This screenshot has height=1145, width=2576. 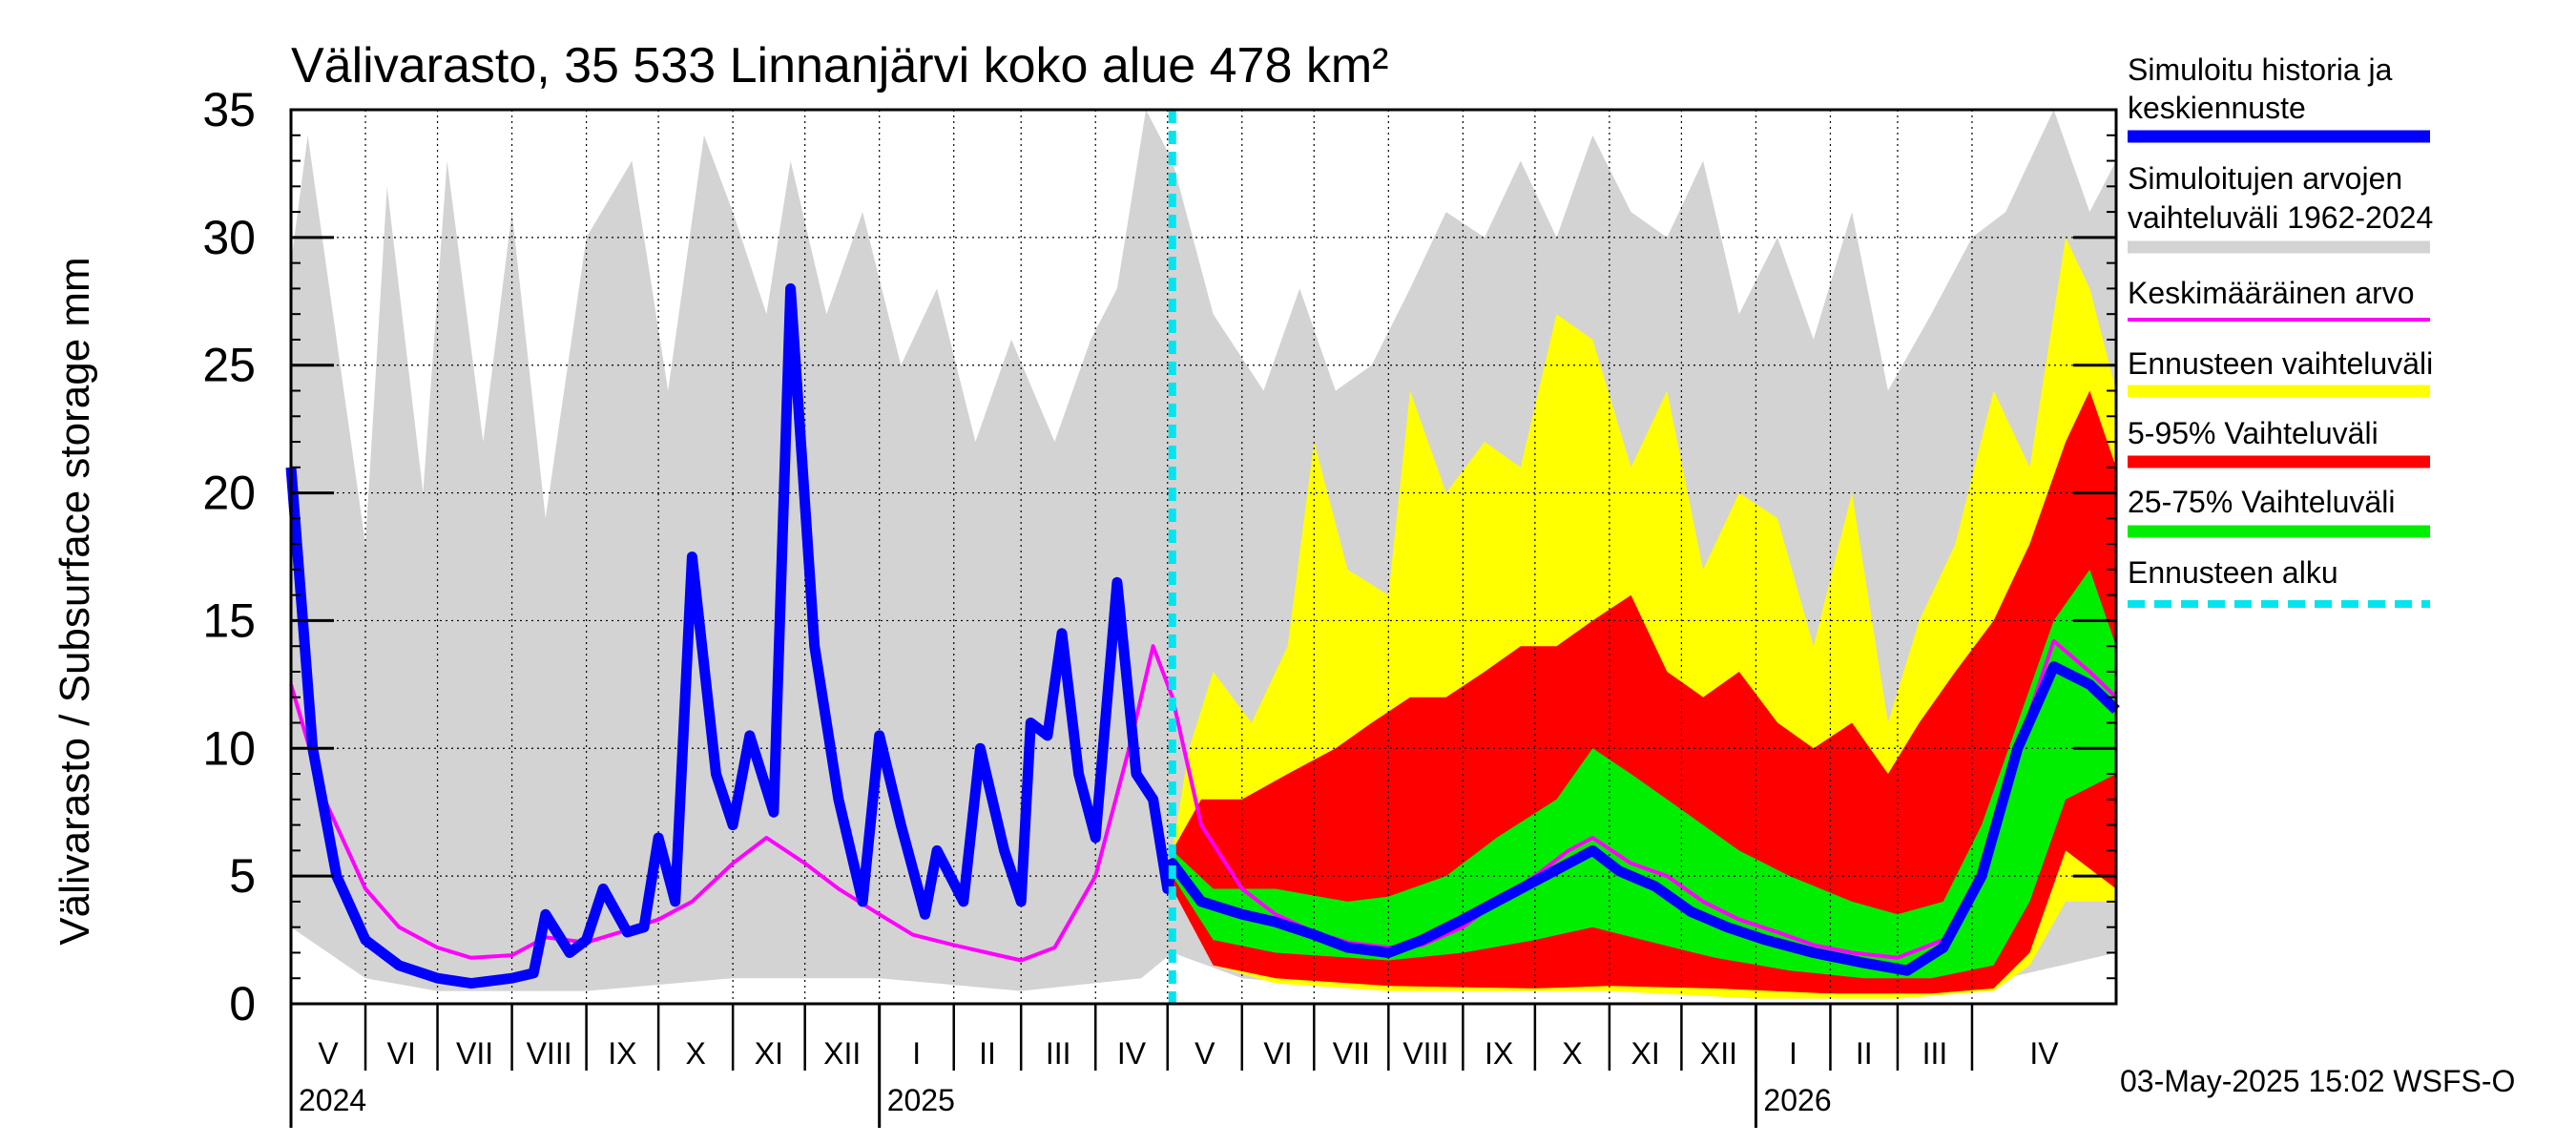 What do you see at coordinates (229, 620) in the screenshot?
I see `y-tick-label-15: 15` at bounding box center [229, 620].